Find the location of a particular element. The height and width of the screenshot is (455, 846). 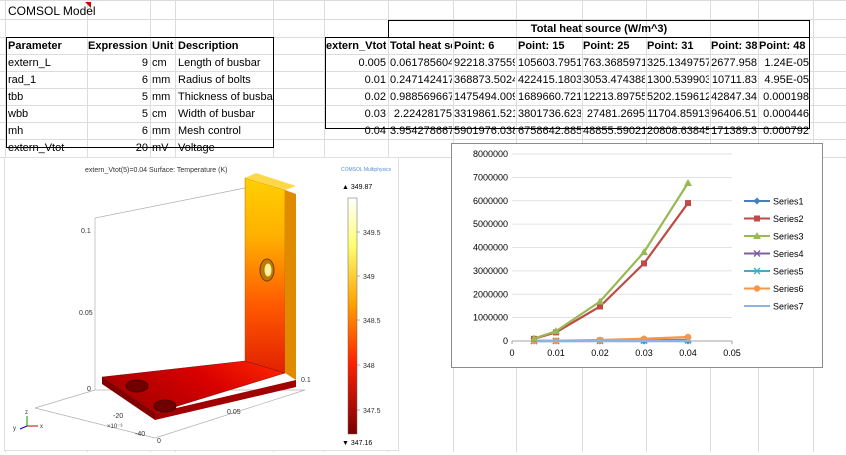

heat-cell: 0.005 is located at coordinates (356, 63).